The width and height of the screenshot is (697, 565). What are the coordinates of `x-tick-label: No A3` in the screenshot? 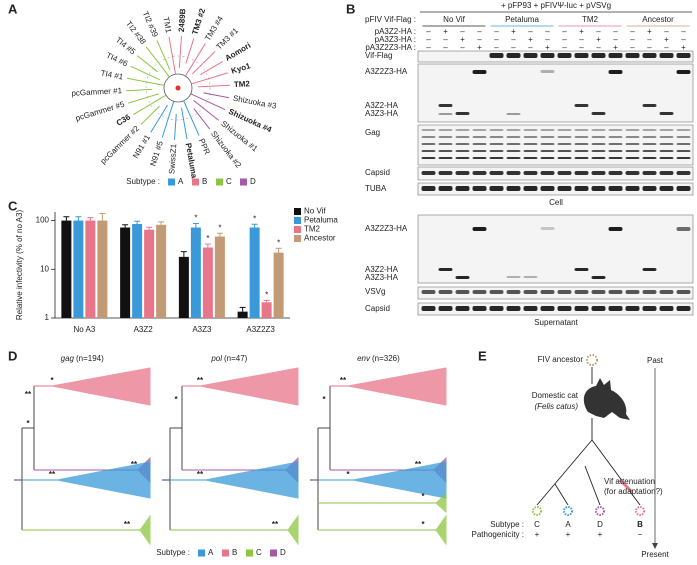 It's located at (84, 329).